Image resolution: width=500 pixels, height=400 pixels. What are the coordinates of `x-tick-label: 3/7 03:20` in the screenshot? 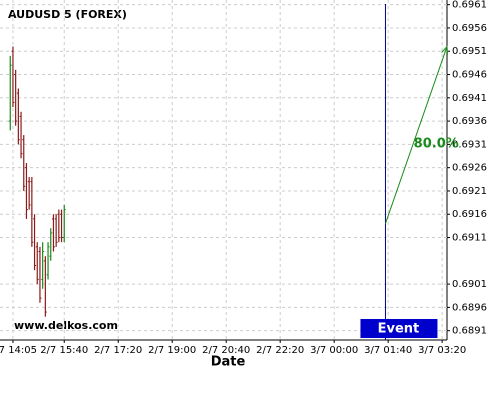 It's located at (442, 350).